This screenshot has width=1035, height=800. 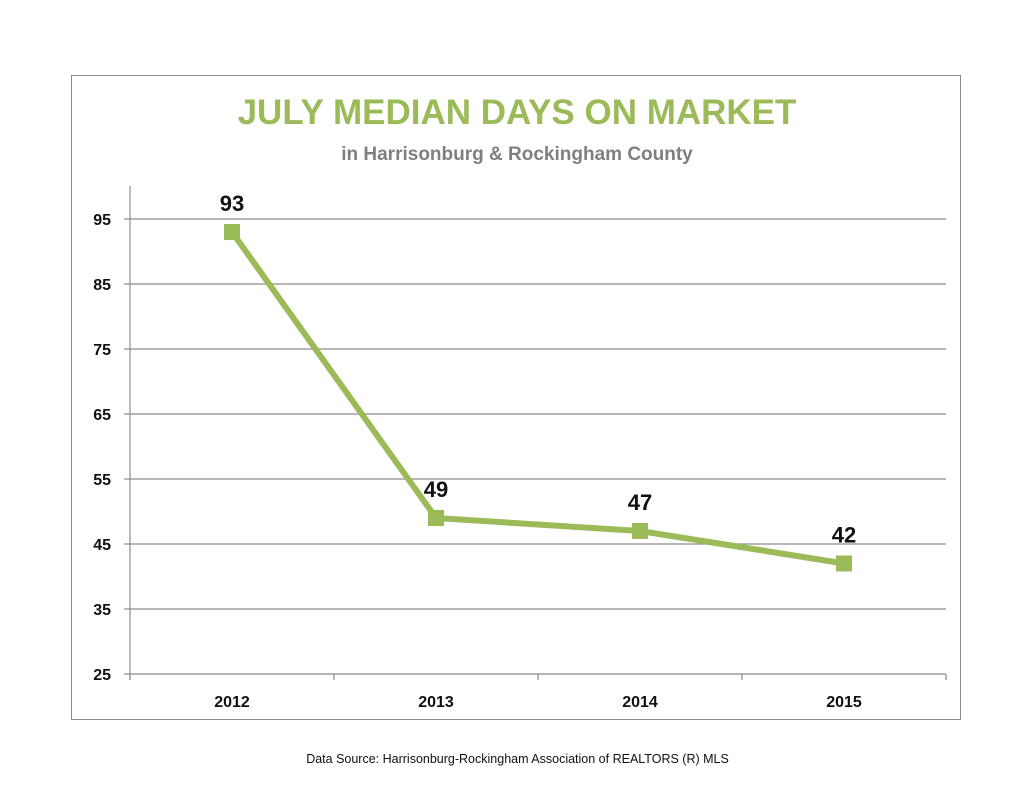 I want to click on data-label: 93, so click(x=232, y=203).